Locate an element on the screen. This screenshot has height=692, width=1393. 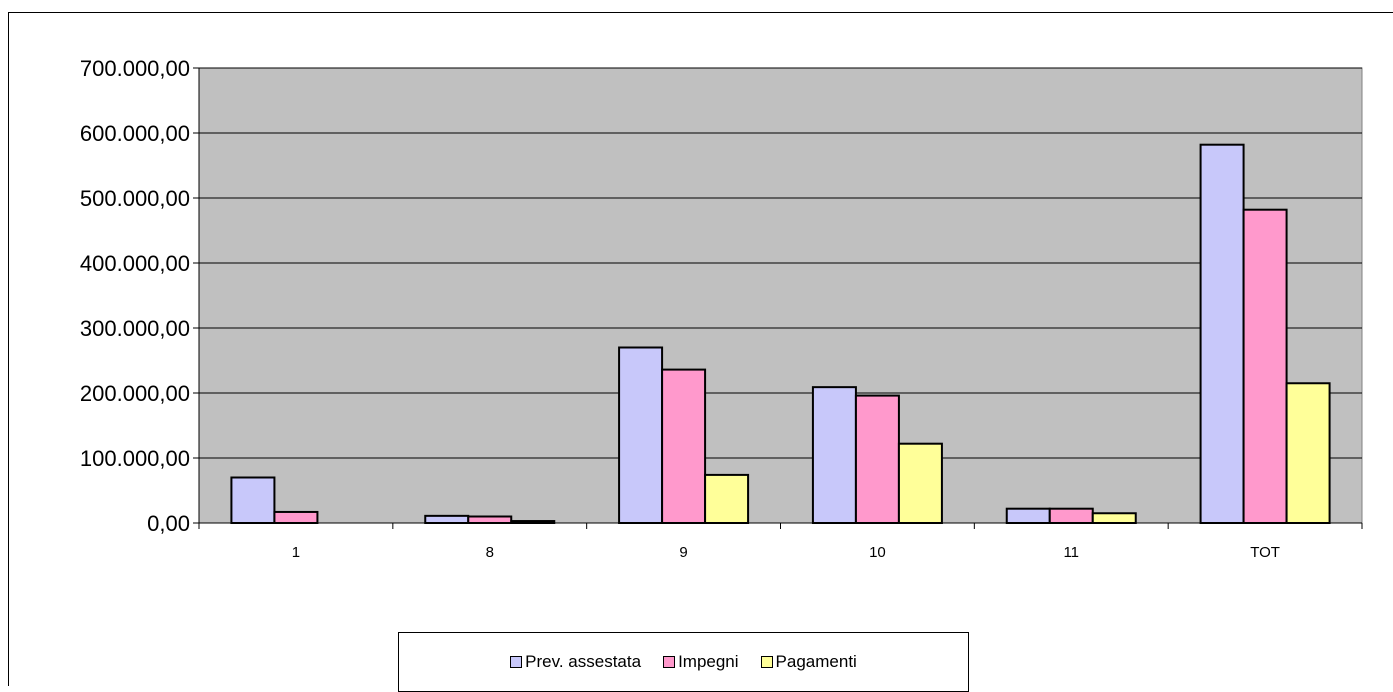
legend-item: Pagamenti is located at coordinates (808, 662).